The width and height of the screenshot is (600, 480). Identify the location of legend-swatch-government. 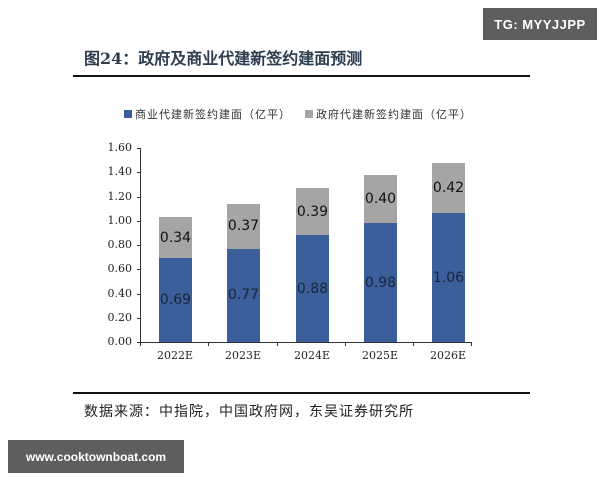
(309, 114).